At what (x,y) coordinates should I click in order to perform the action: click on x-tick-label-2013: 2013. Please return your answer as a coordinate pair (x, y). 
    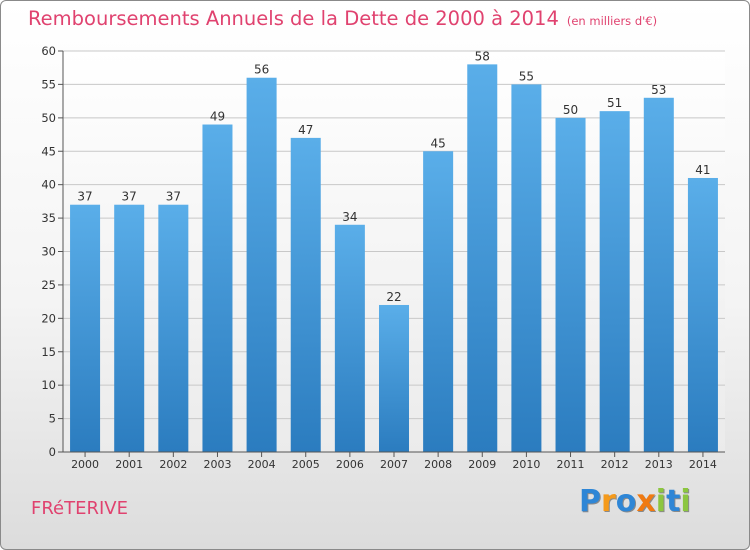
    Looking at the image, I should click on (659, 464).